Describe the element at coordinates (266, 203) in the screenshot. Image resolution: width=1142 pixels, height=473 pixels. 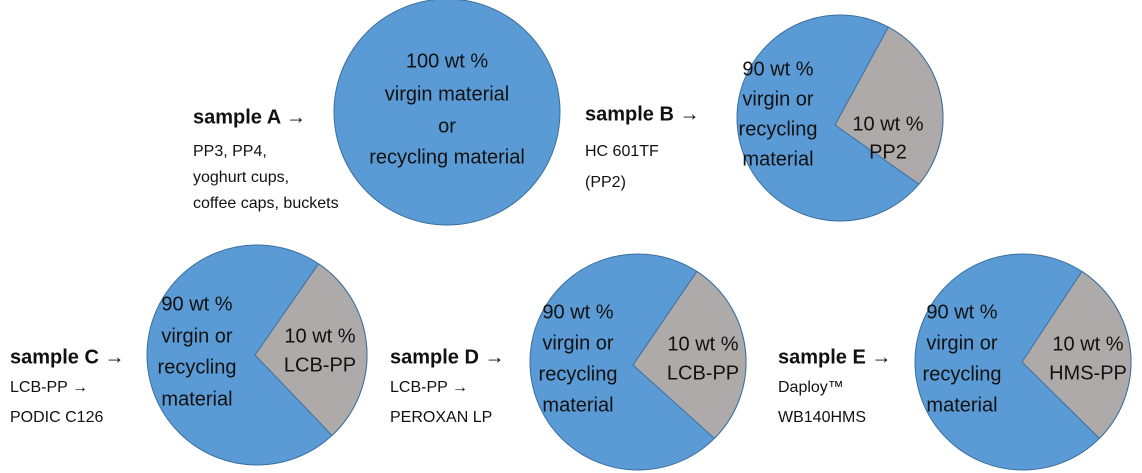
I see `sample-description: coffee caps, buckets` at that location.